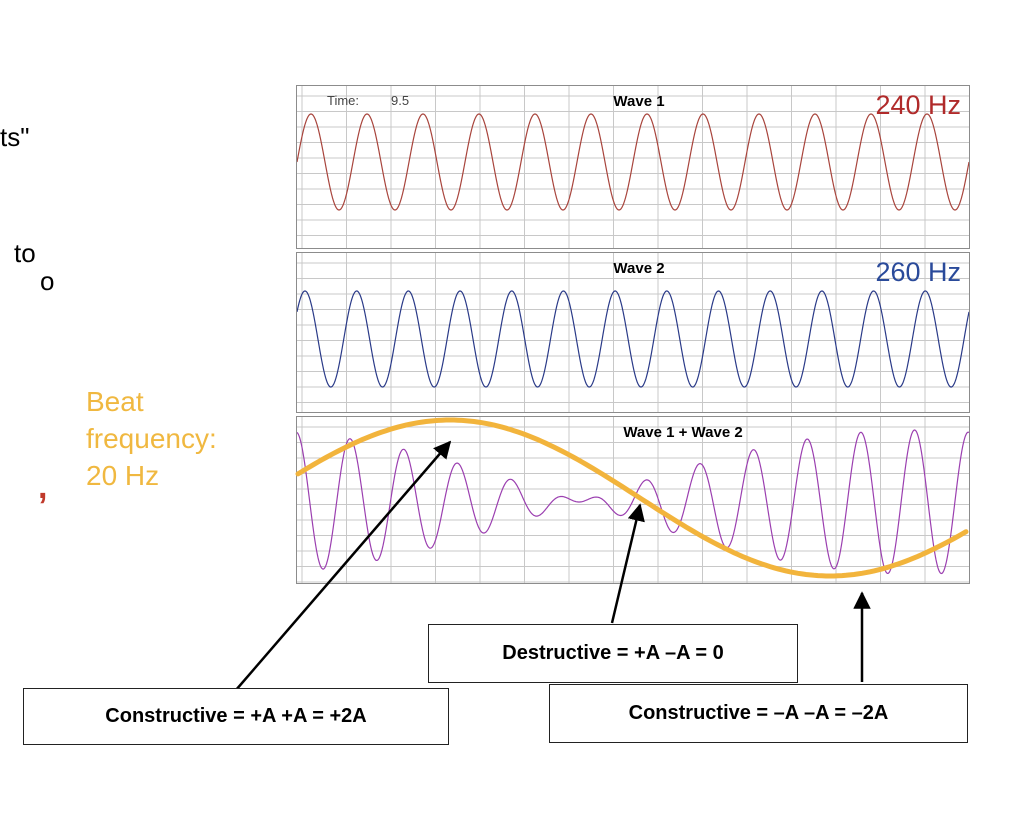 Image resolution: width=1012 pixels, height=820 pixels. I want to click on beat-envelope-curve, so click(632, 498).